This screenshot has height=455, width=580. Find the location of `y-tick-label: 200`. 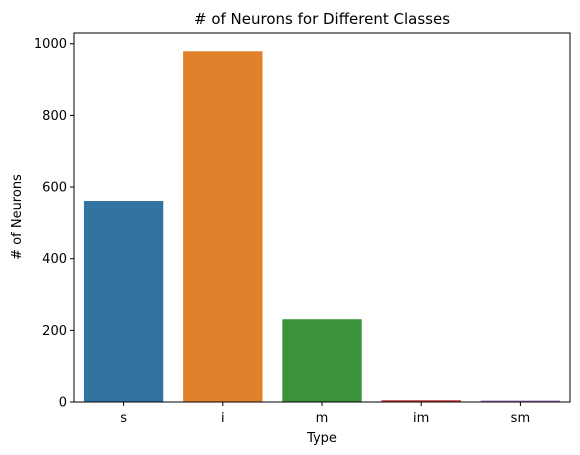

y-tick-label: 200 is located at coordinates (54, 331).